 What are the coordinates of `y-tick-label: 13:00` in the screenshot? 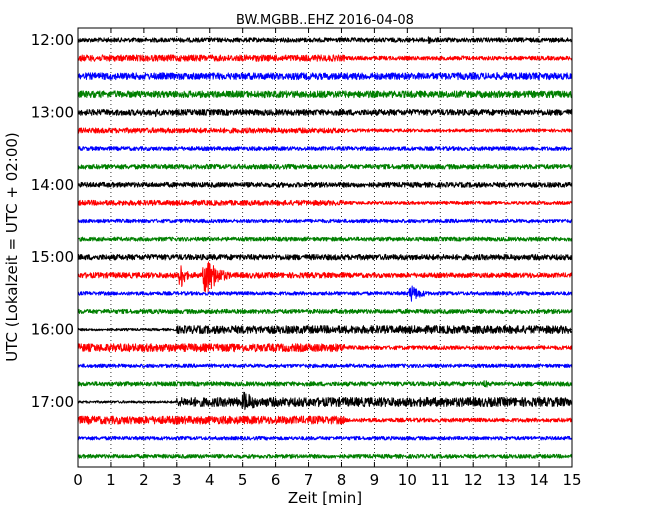 It's located at (52, 112).